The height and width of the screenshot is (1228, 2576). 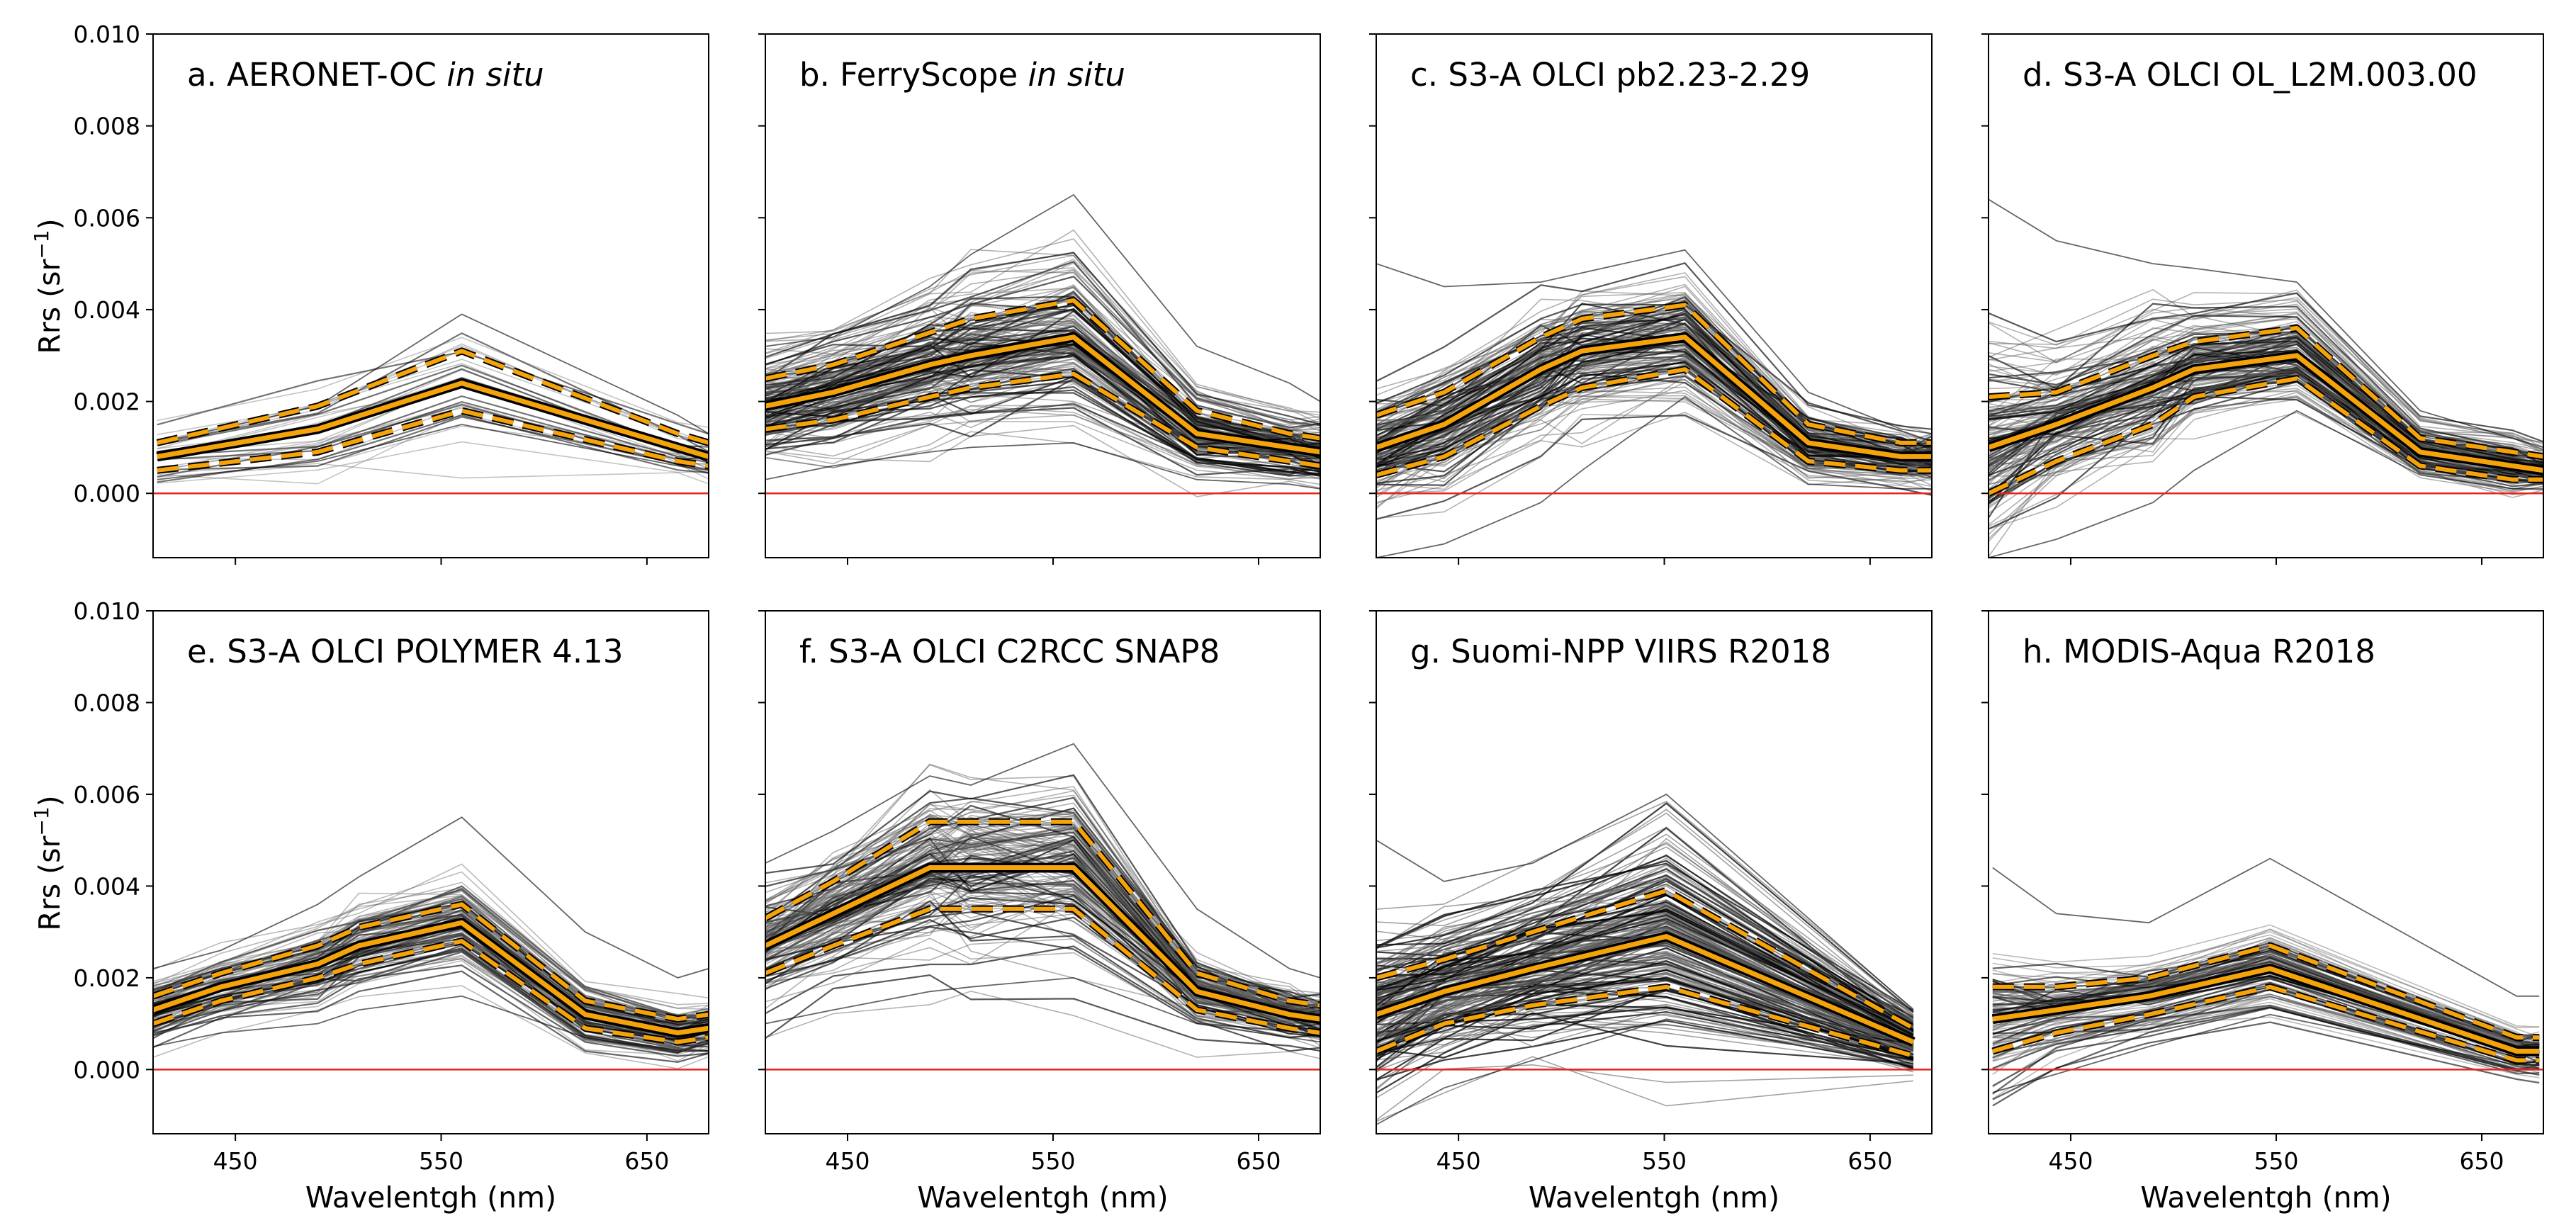 I want to click on x-tick-label: 650, so click(x=1869, y=1161).